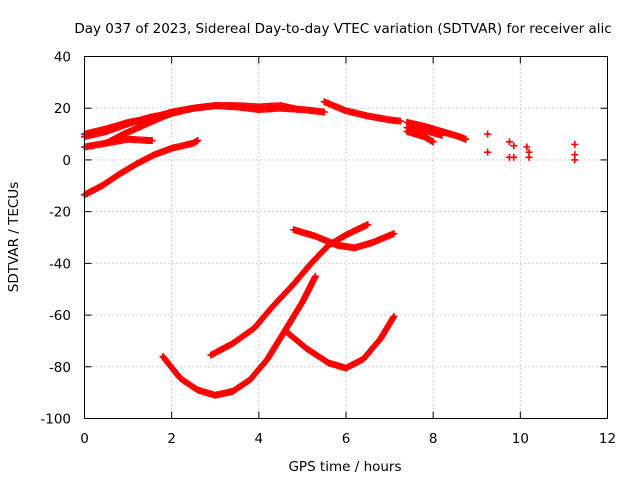 This screenshot has width=640, height=480. I want to click on y-tick-label: -60, so click(60, 316).